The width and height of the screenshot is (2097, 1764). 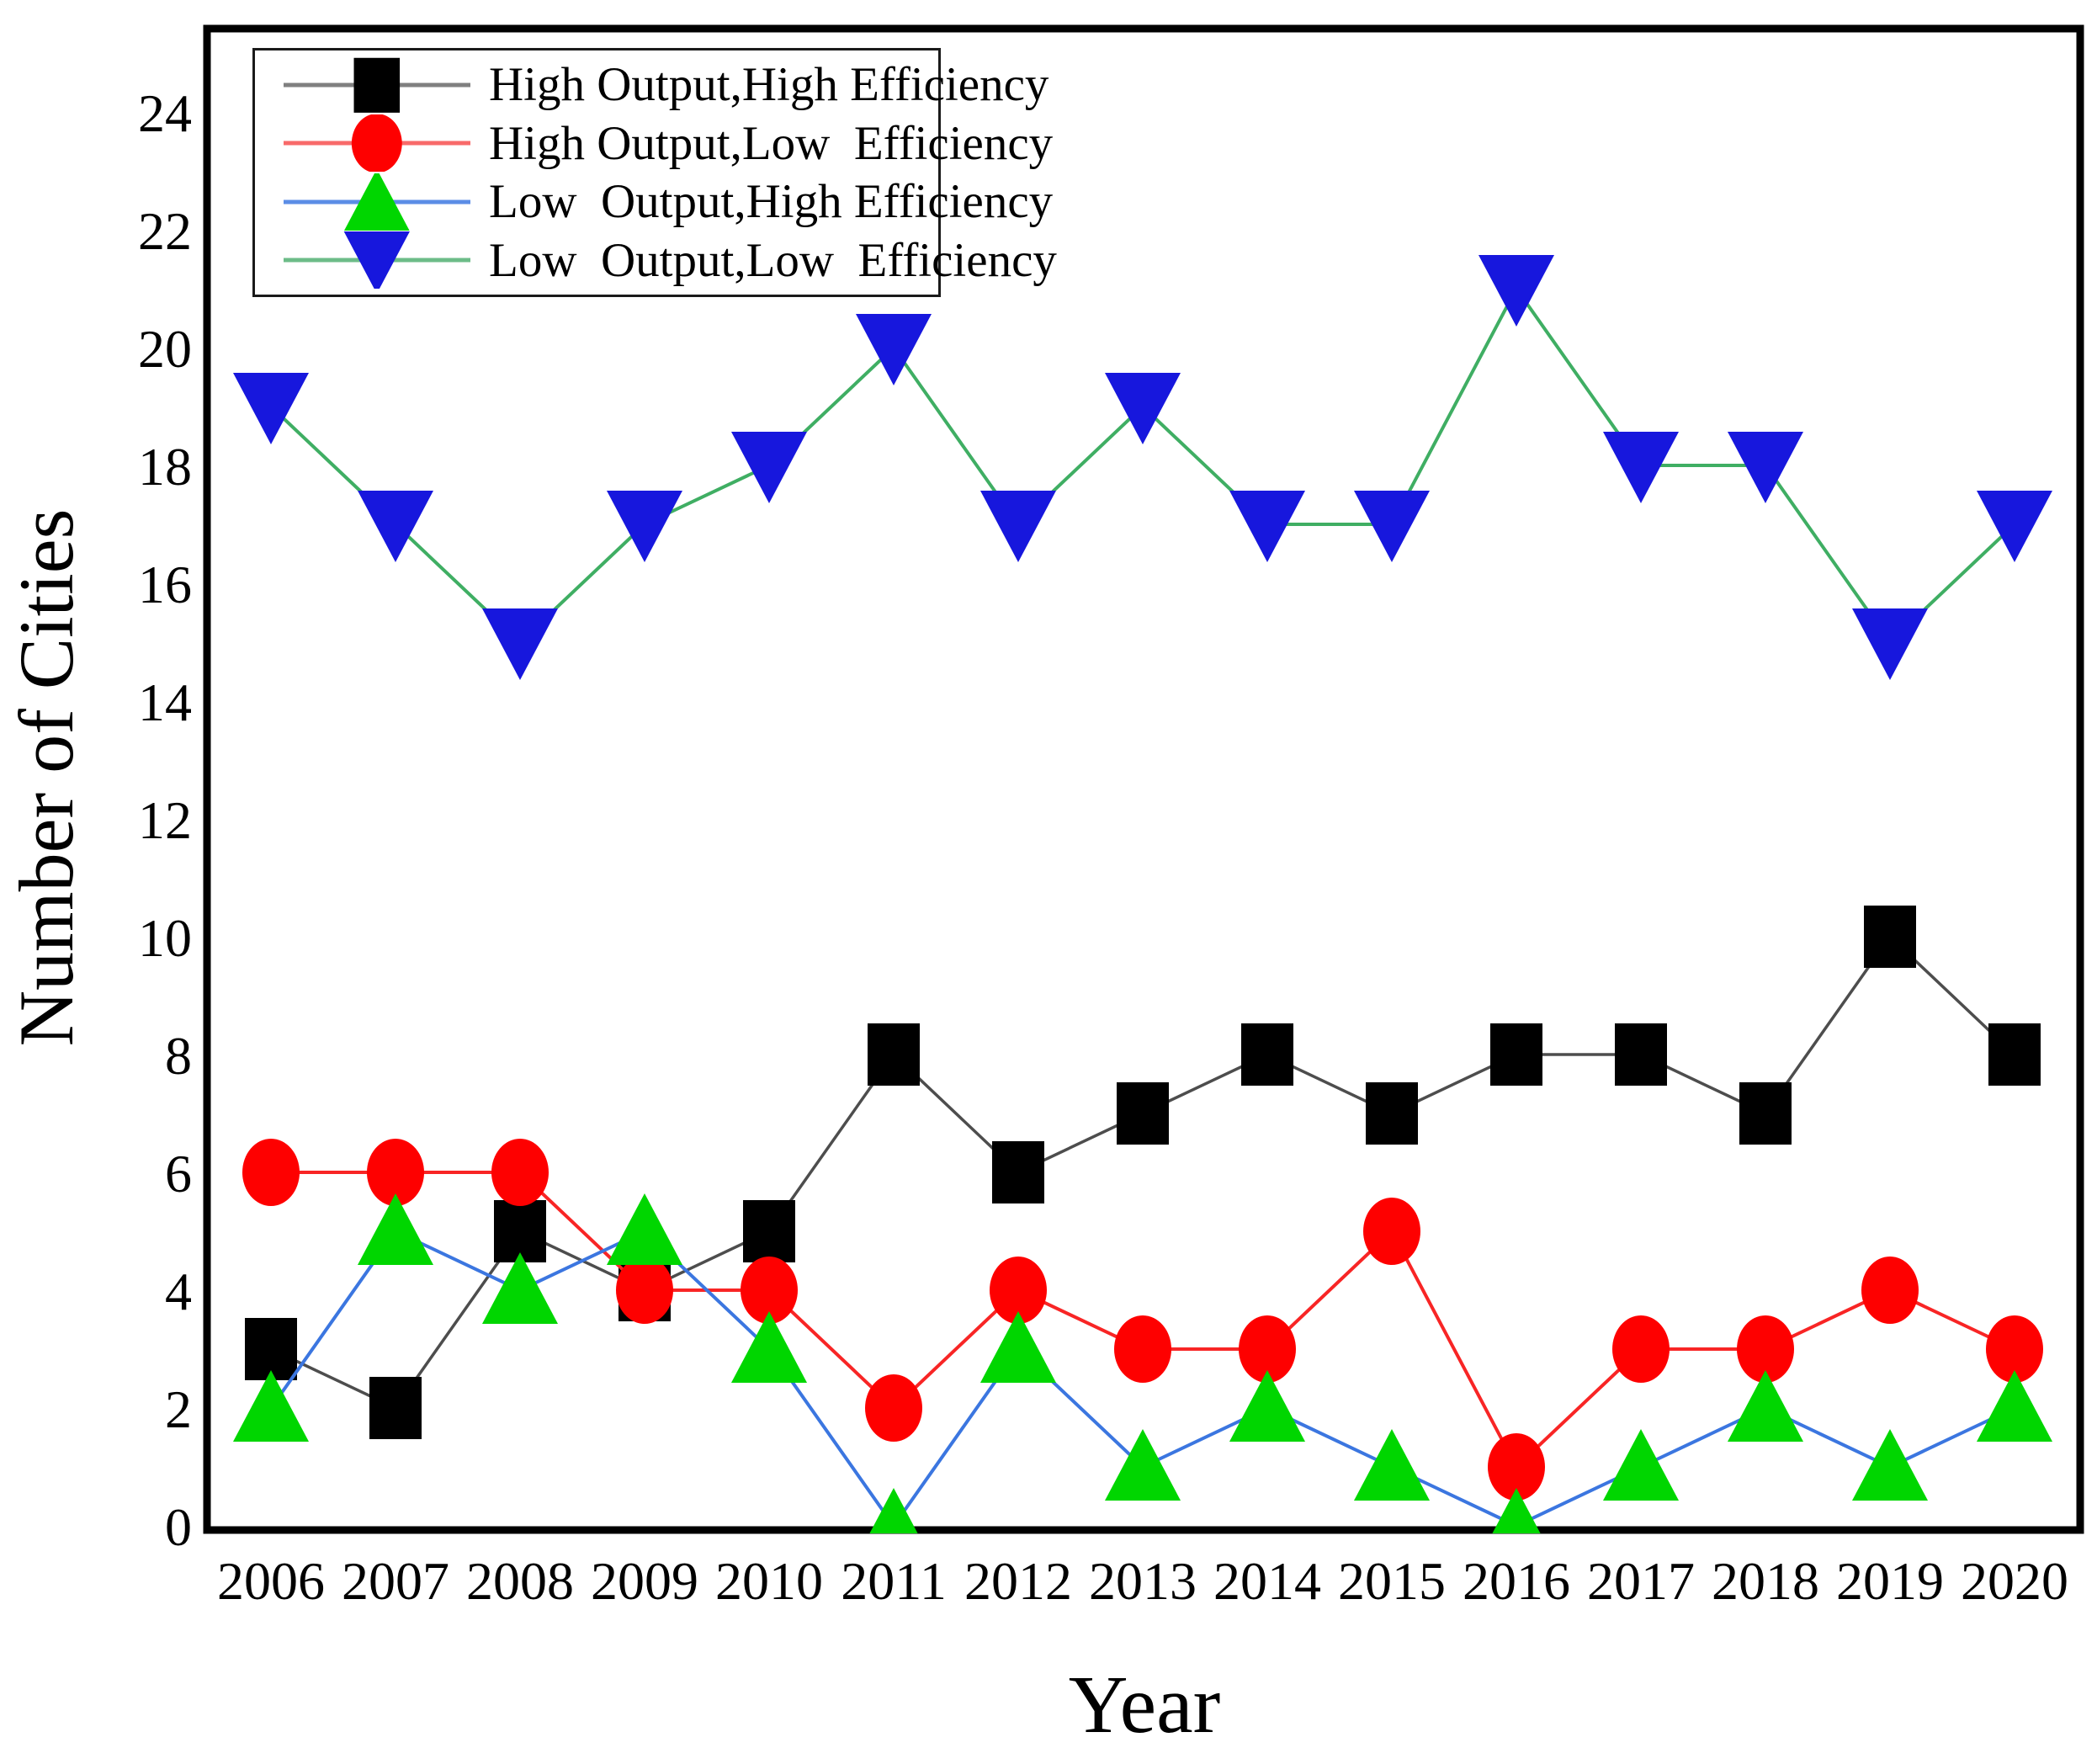 What do you see at coordinates (520, 1581) in the screenshot?
I see `x-tick-label: 2008` at bounding box center [520, 1581].